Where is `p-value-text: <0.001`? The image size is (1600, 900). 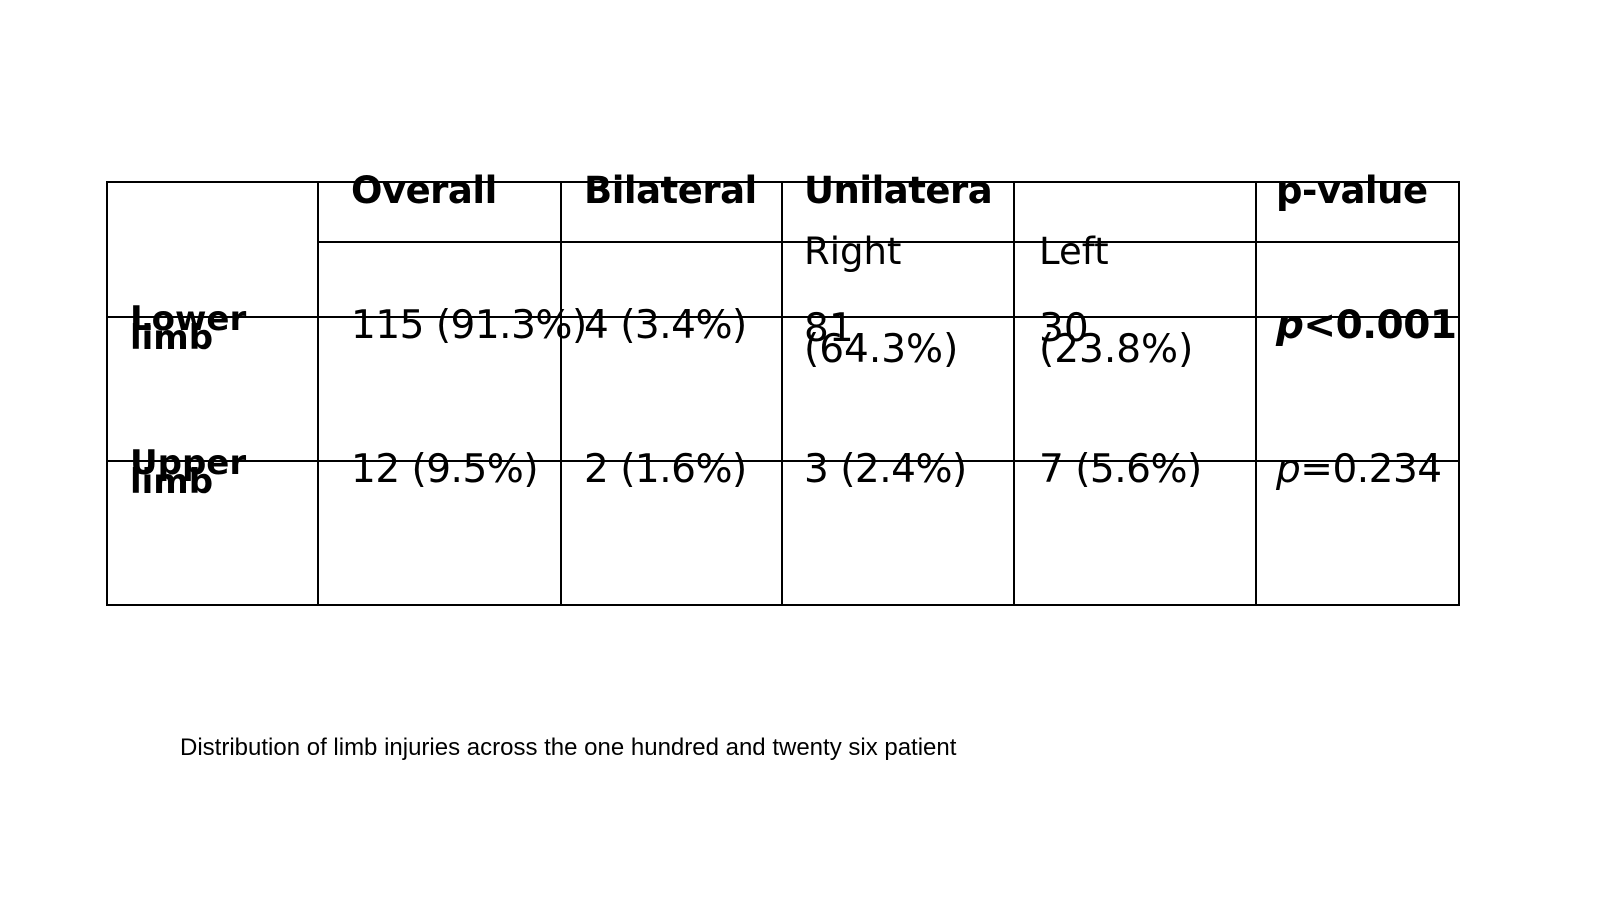
p-value-text: <0.001 is located at coordinates (1380, 325).